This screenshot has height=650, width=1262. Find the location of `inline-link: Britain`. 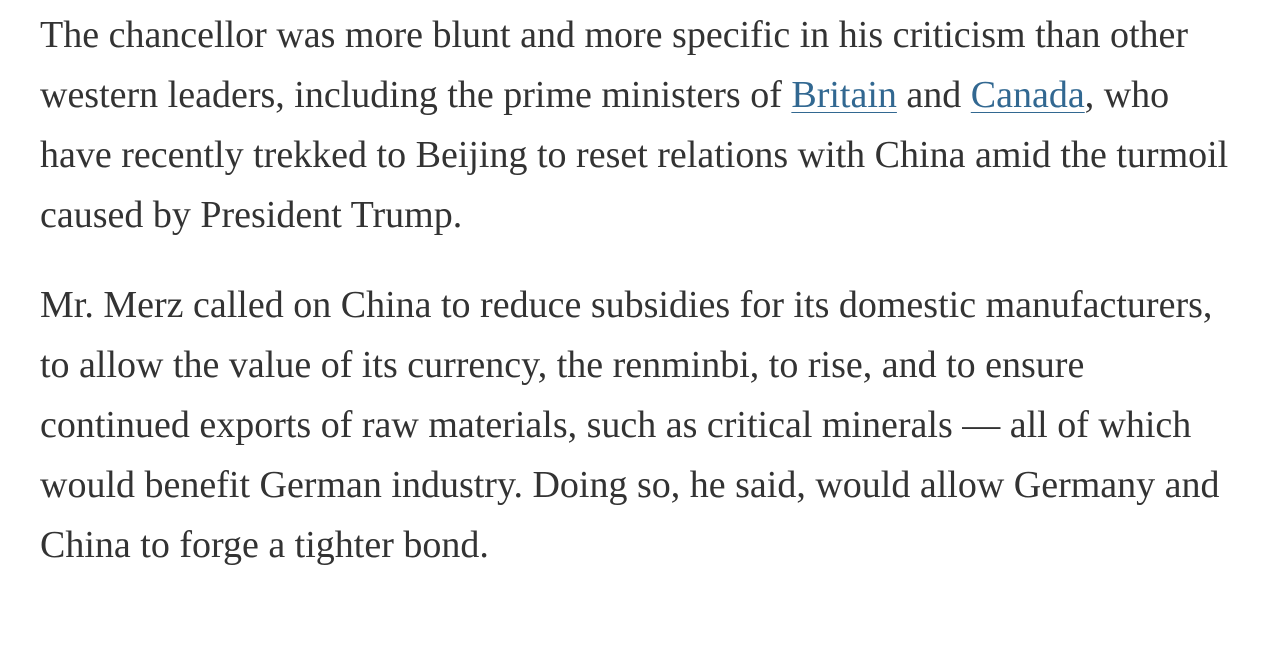

inline-link: Britain is located at coordinates (844, 95).